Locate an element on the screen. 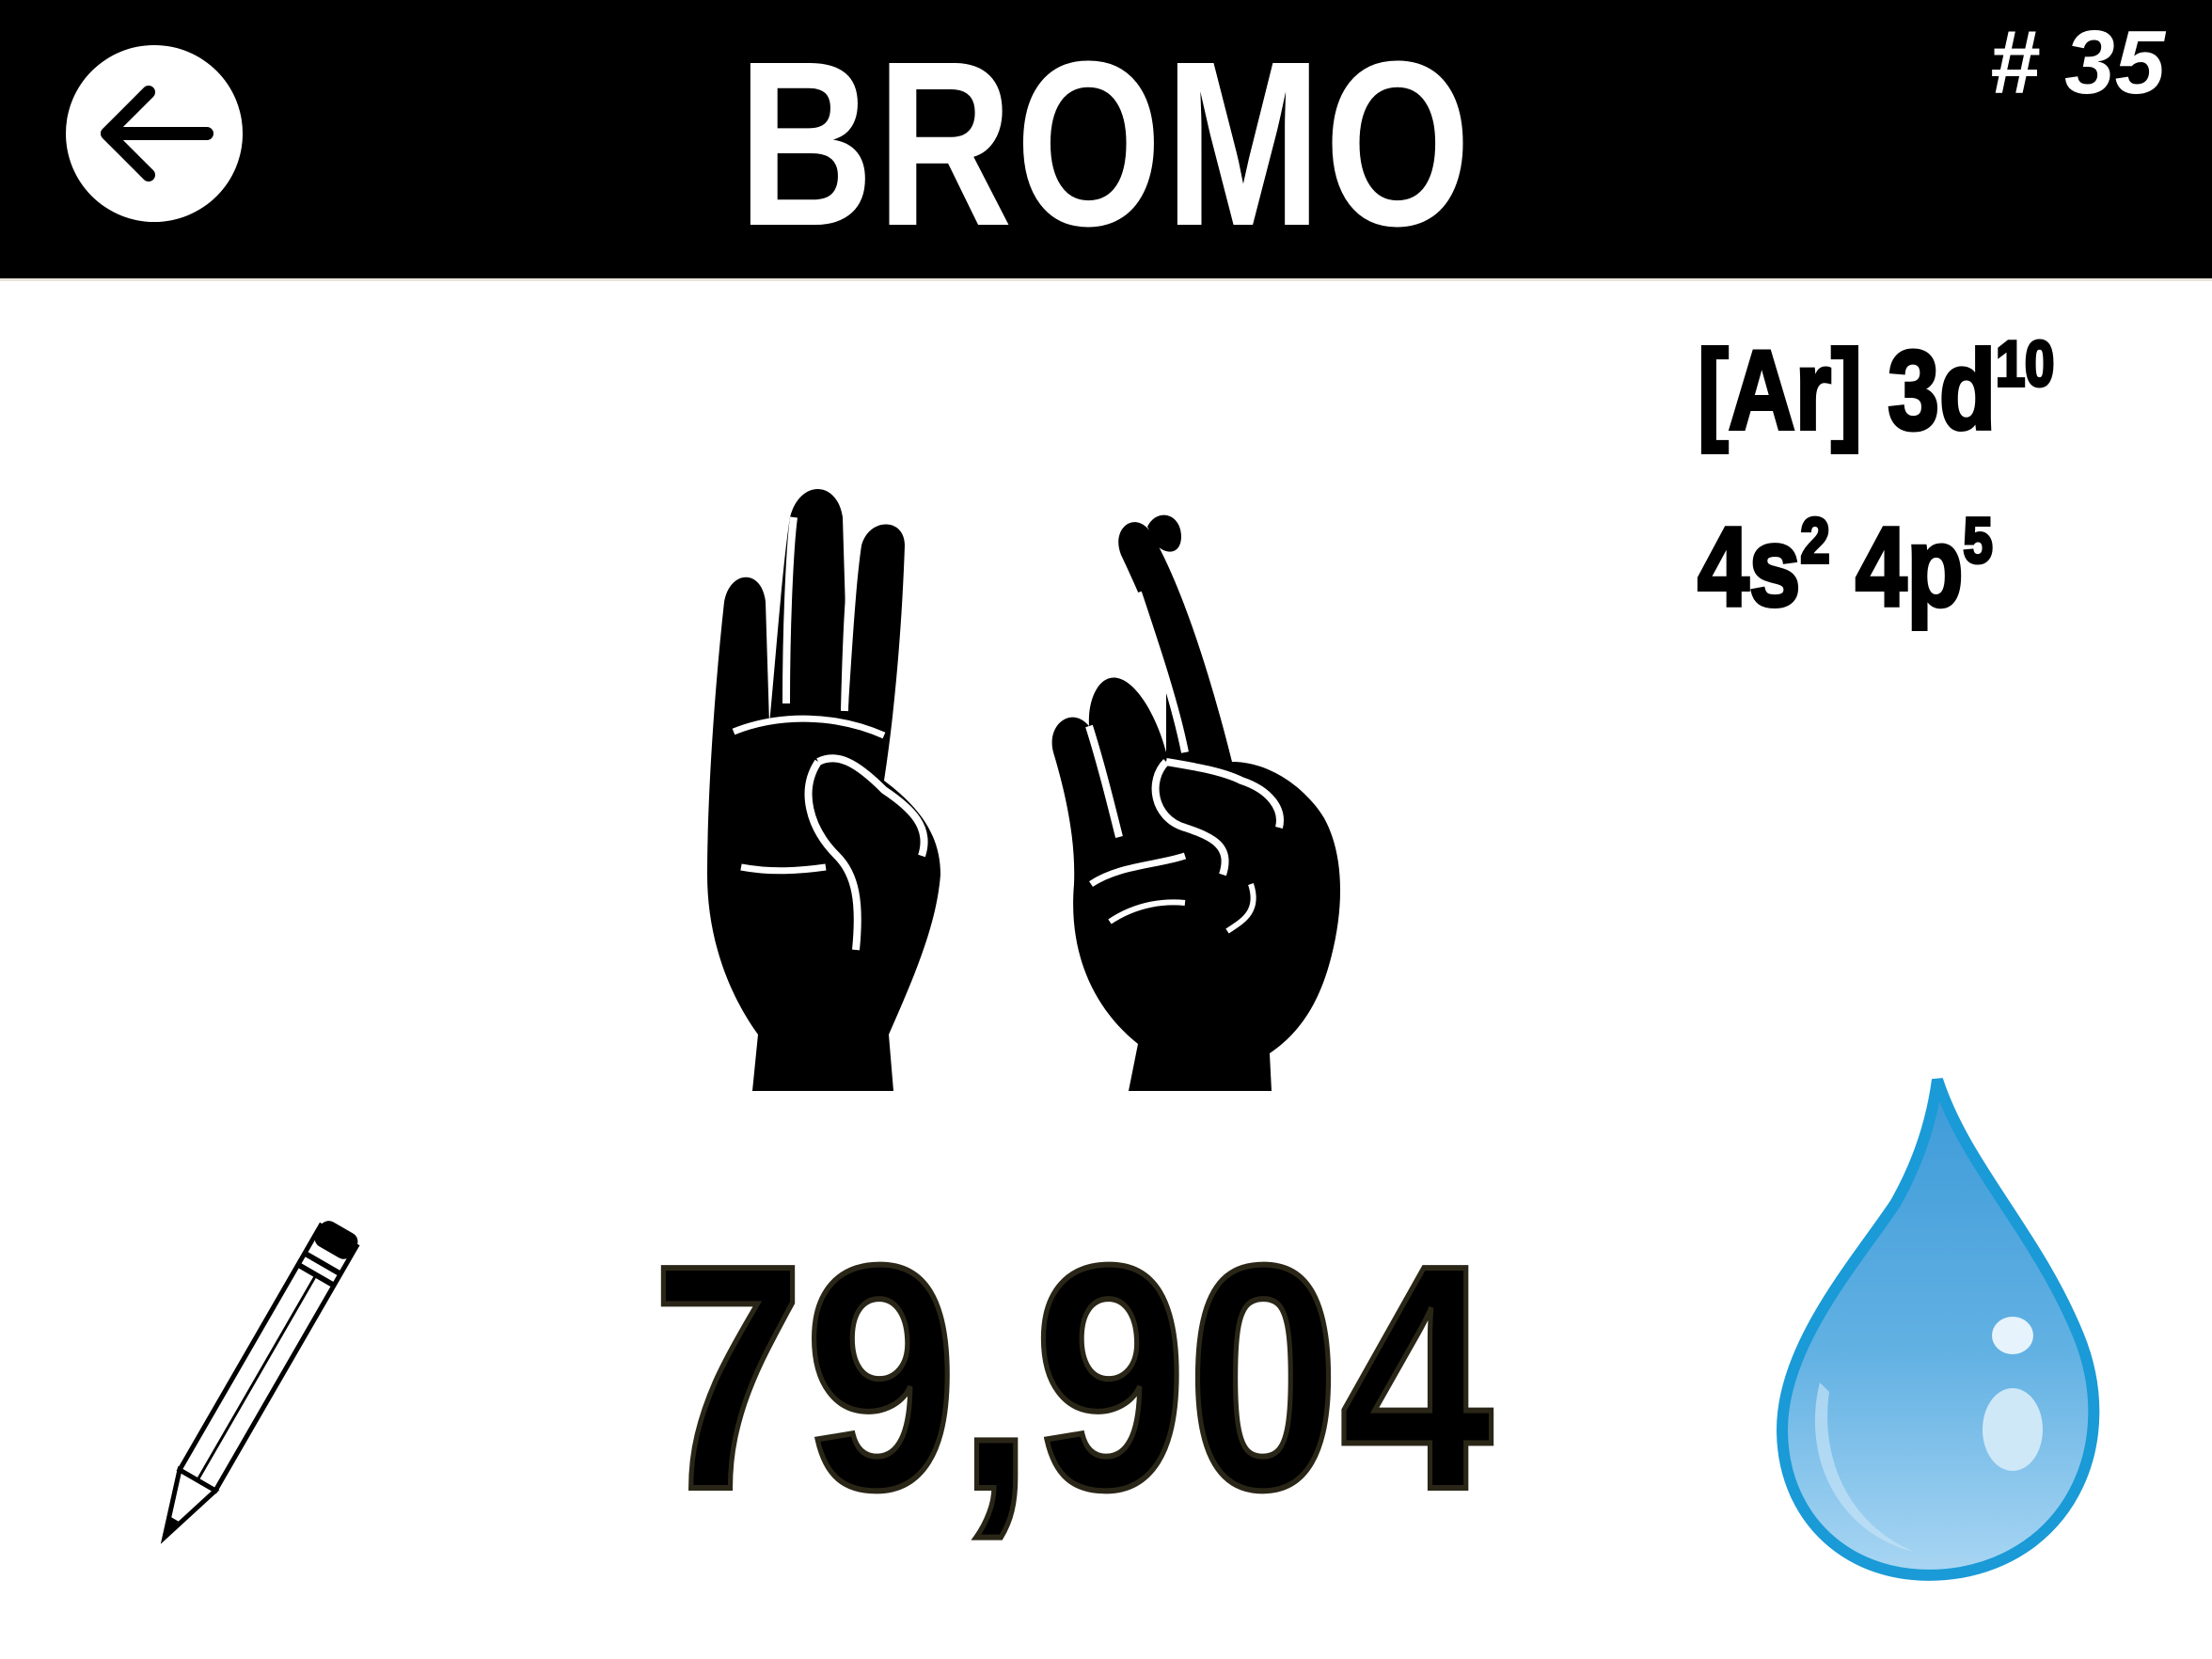 This screenshot has width=2212, height=1659. header-divider is located at coordinates (1106, 279).